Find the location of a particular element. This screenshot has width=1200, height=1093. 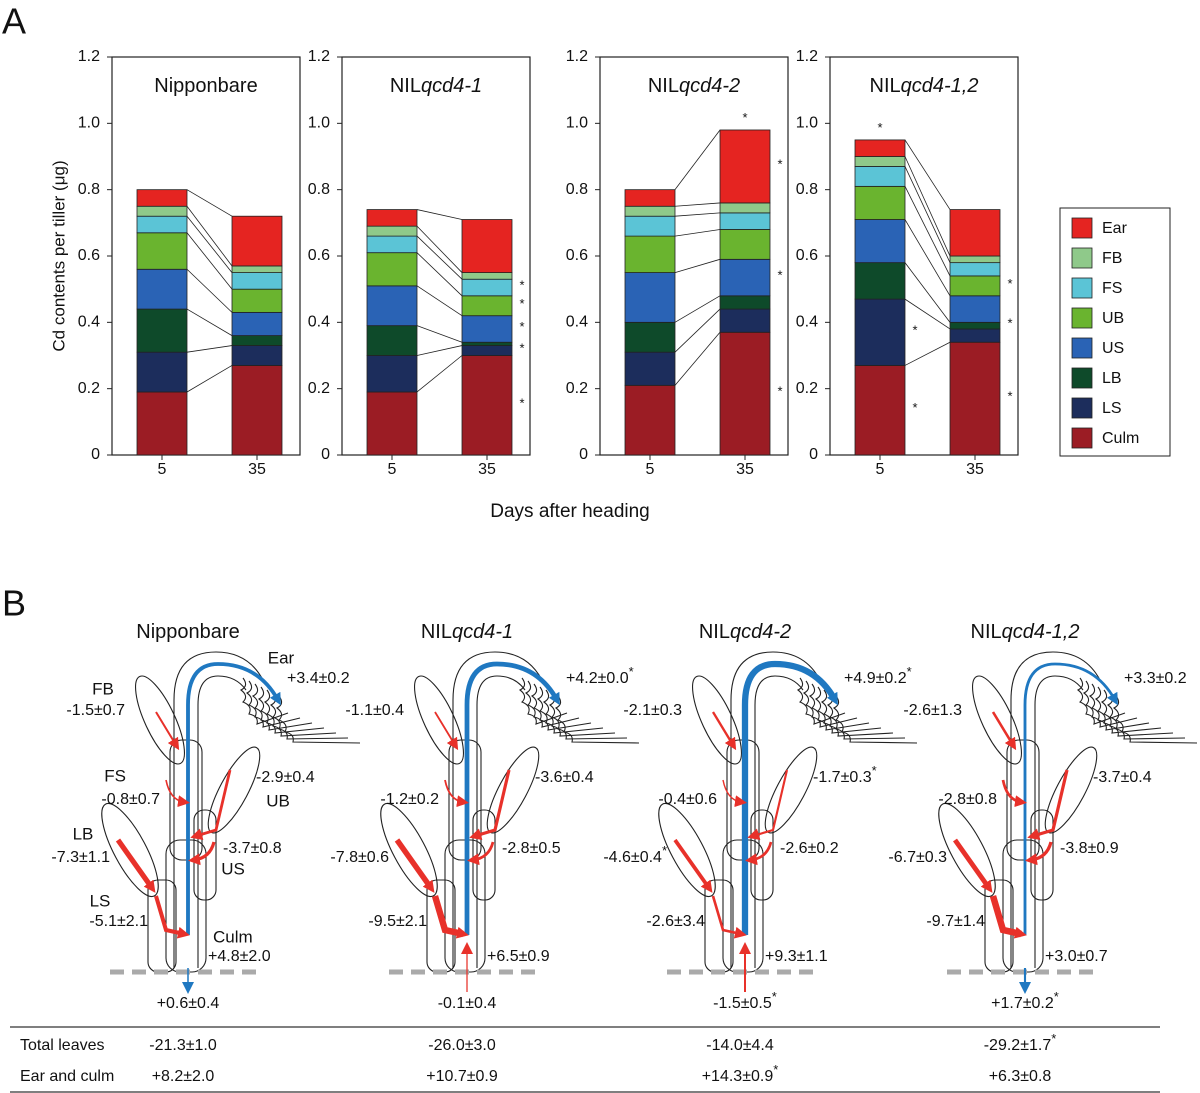

title: Nipponbare is located at coordinates (205, 86).